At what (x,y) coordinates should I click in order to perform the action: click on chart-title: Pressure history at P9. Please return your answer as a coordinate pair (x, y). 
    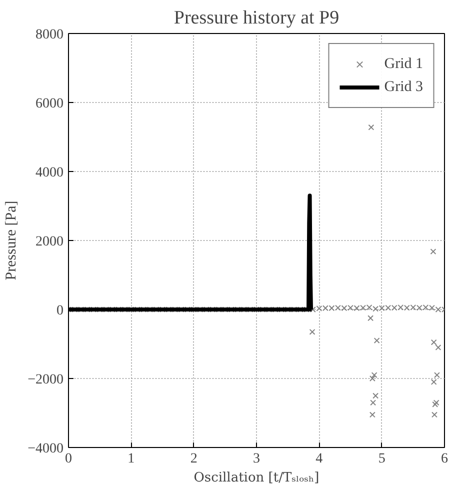
    Looking at the image, I should click on (257, 18).